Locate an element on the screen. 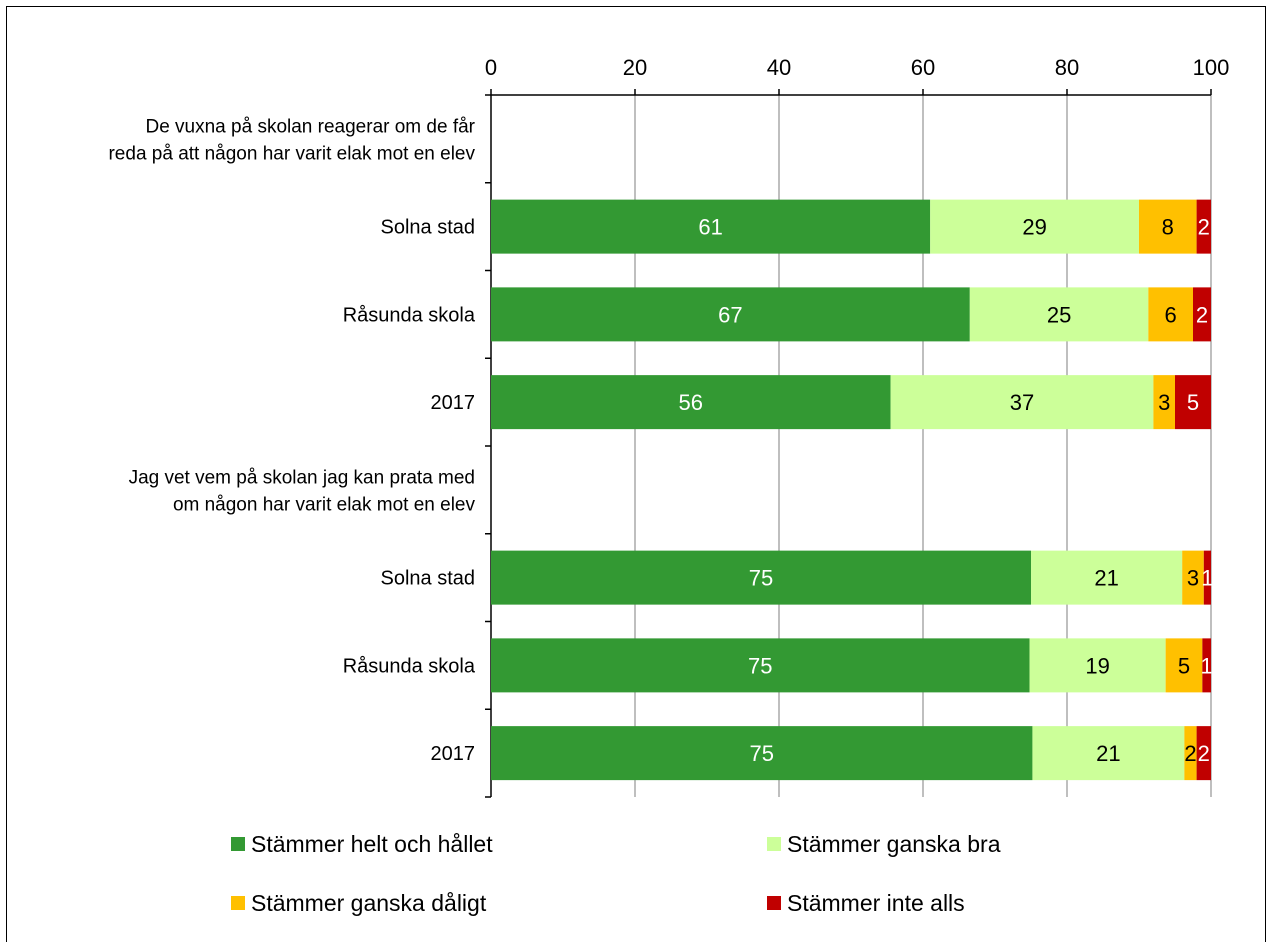 The height and width of the screenshot is (942, 1272). data-label: 37 is located at coordinates (1022, 402).